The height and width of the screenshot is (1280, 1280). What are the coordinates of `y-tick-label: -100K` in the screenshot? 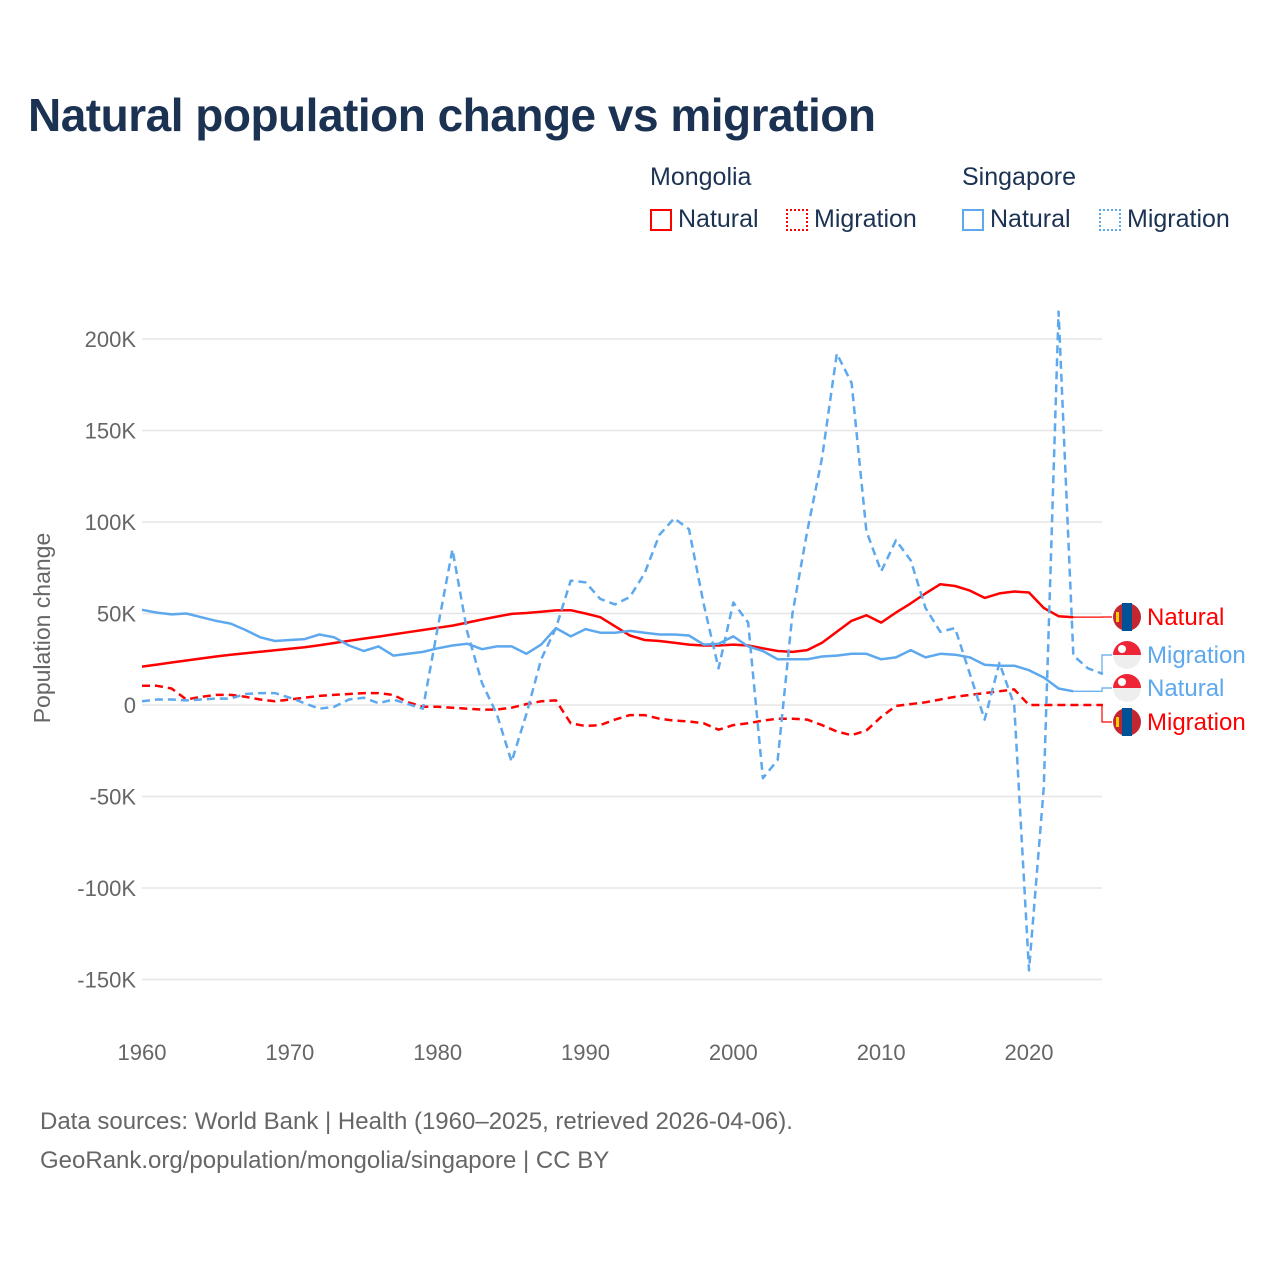 It's located at (106, 888).